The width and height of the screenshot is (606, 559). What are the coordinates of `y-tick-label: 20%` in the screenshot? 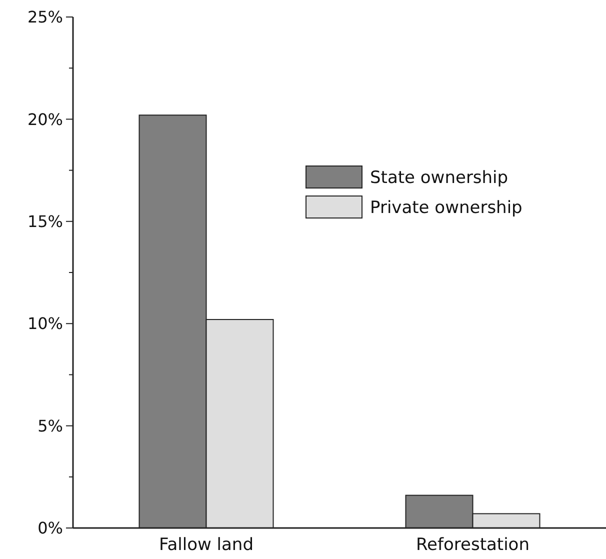 It's located at (45, 119).